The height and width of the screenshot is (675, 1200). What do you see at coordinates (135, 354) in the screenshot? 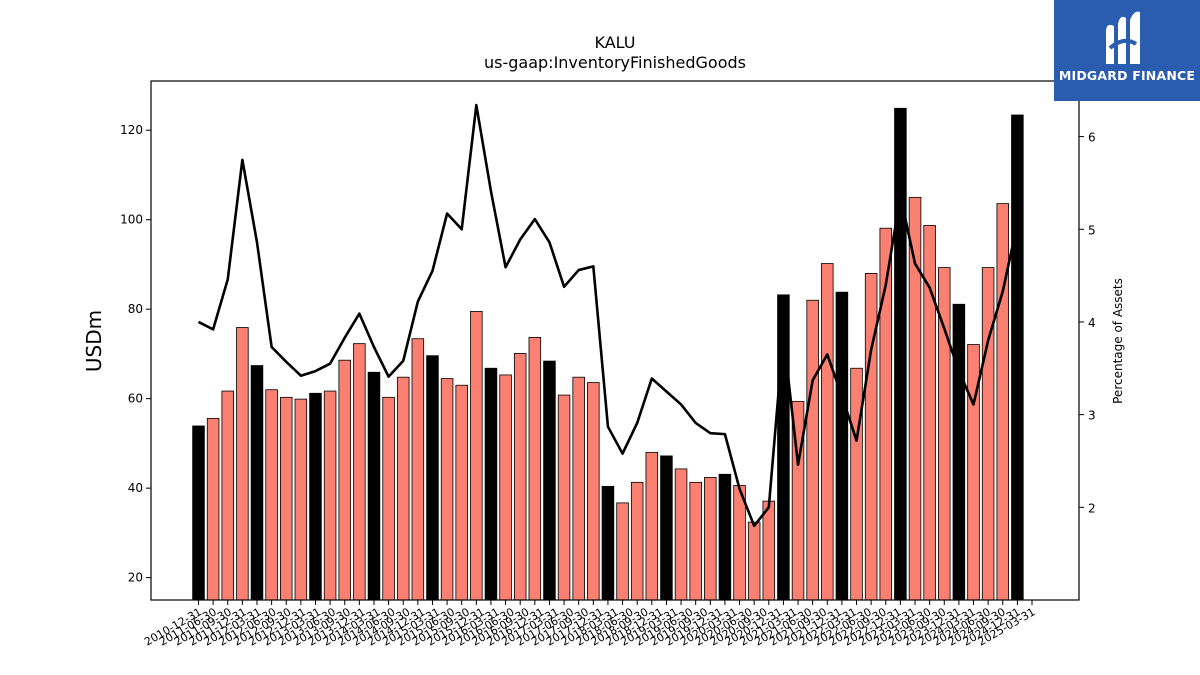
I see `y-axis-left: 20 40 60 80 100 120` at bounding box center [135, 354].